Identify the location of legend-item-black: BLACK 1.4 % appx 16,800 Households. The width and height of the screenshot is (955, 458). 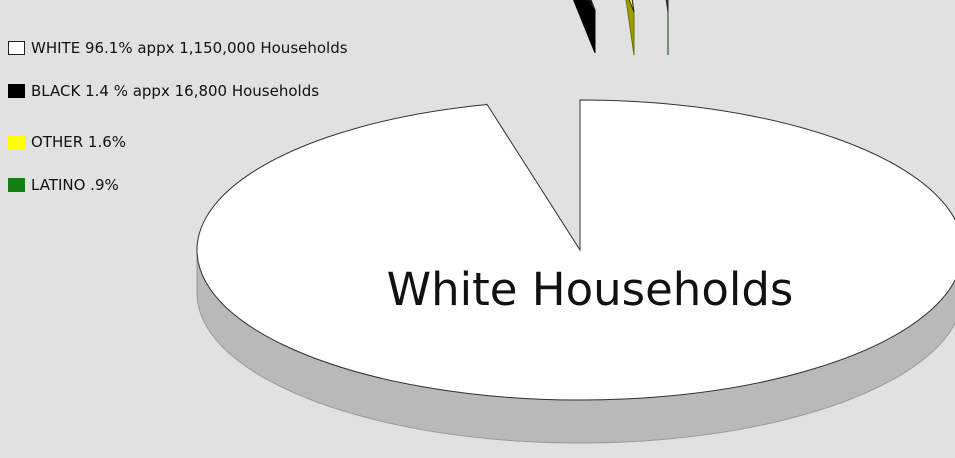
(163, 91).